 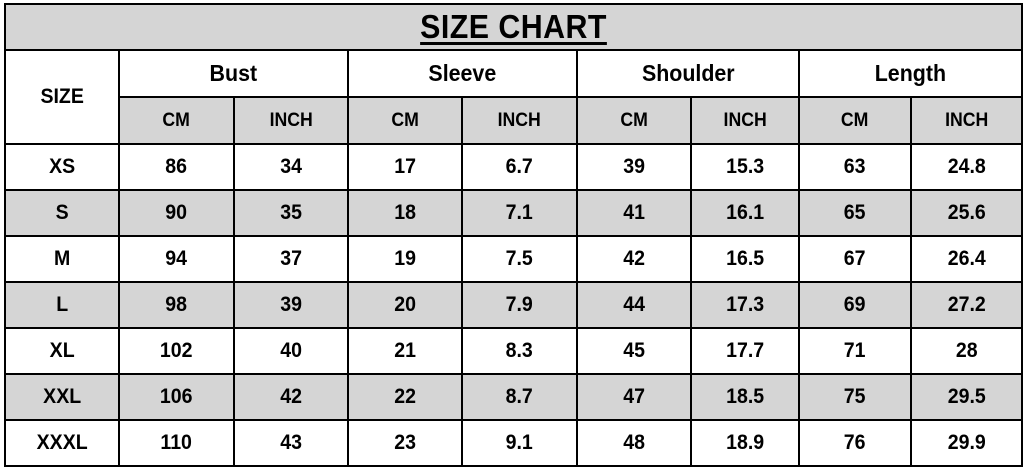 What do you see at coordinates (62, 443) in the screenshot?
I see `cell-size: XXXL` at bounding box center [62, 443].